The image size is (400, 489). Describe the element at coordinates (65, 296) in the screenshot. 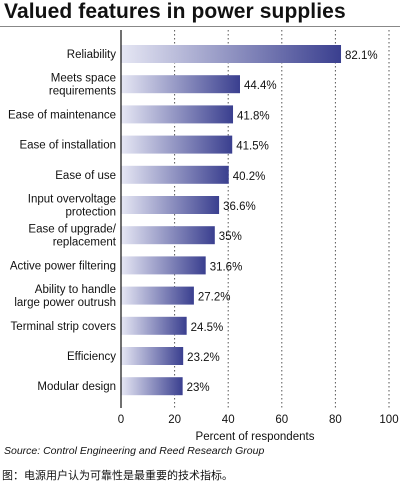

I see `category-label: Ability to handle large power outrush` at that location.